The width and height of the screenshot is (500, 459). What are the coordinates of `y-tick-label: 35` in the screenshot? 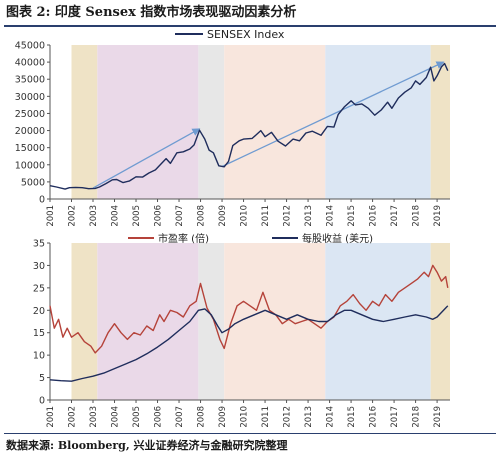 It's located at (39, 244).